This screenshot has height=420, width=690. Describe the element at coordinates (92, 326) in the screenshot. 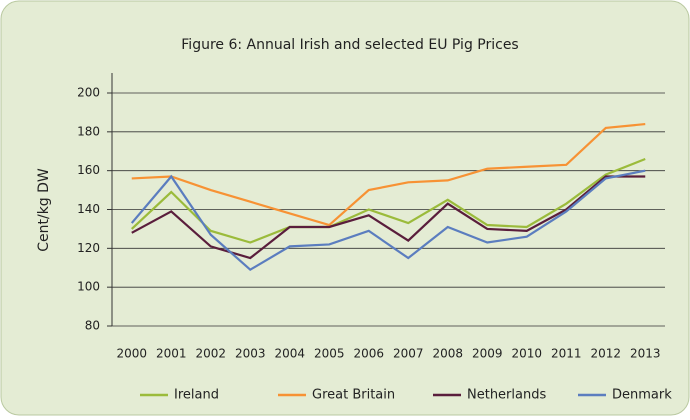

I see `y-tick-label: 80` at that location.